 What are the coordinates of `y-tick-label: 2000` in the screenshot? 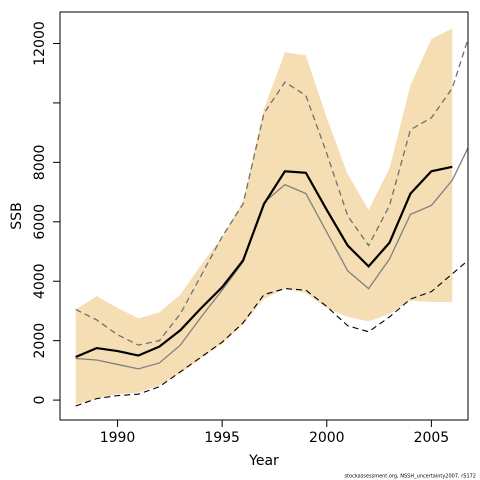 It's located at (40, 341).